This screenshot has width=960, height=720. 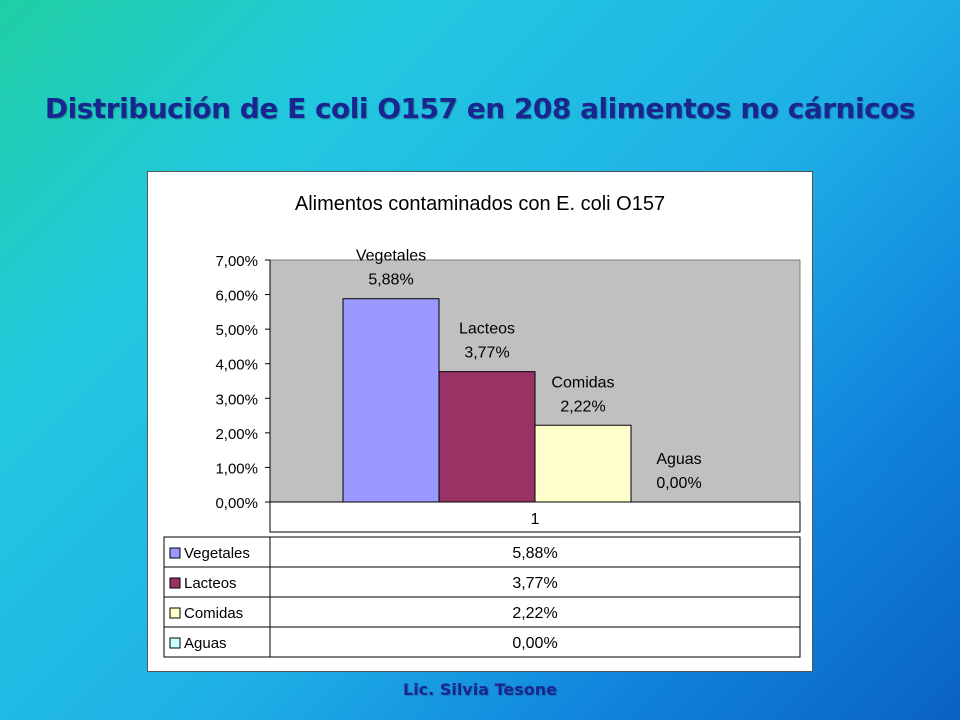 What do you see at coordinates (175, 613) in the screenshot?
I see `legend-swatch-comidas` at bounding box center [175, 613].